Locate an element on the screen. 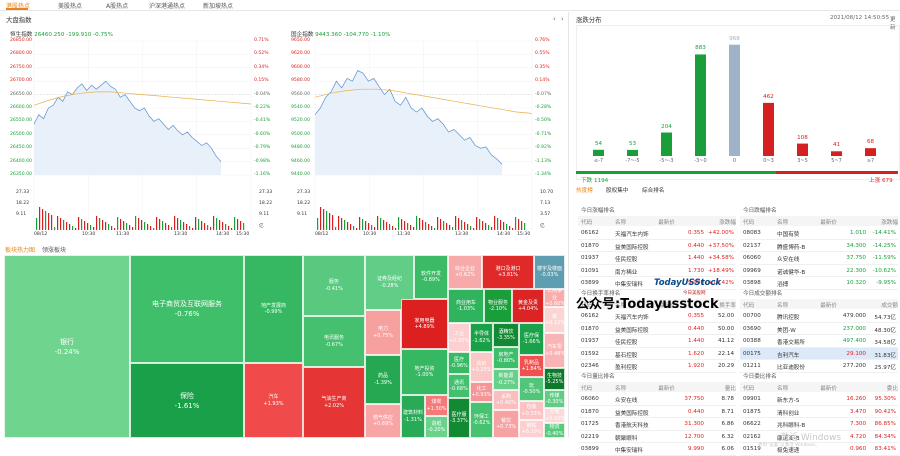 The width and height of the screenshot is (900, 456). sector-tile: 银行 -0.24% is located at coordinates (67, 346).